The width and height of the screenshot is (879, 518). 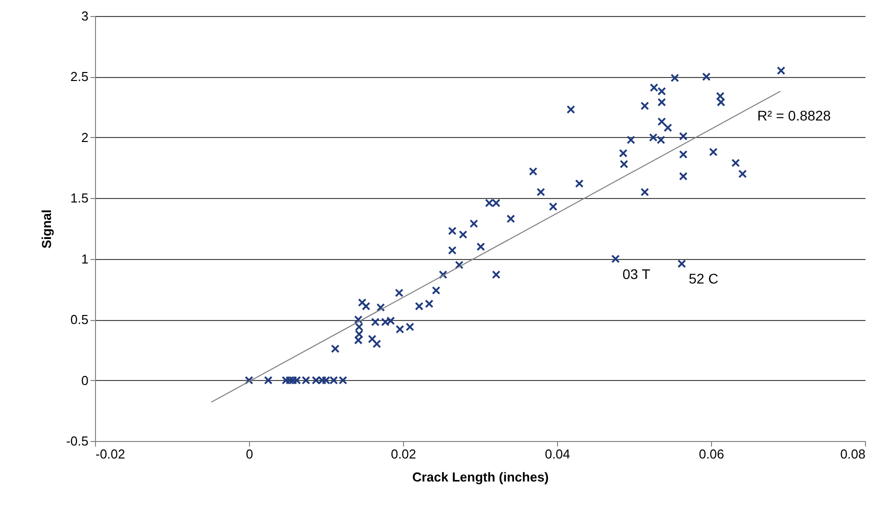 What do you see at coordinates (111, 454) in the screenshot?
I see `x-tick-label: -0.02` at bounding box center [111, 454].